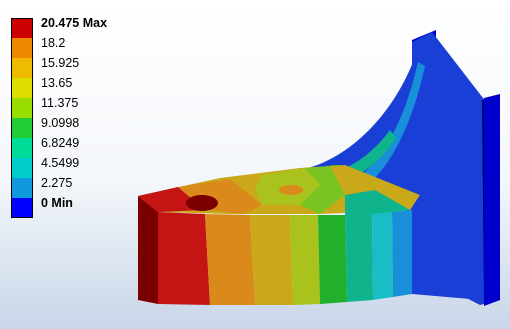 The image size is (510, 329). Describe the element at coordinates (60, 103) in the screenshot. I see `legend-label-5: 11.375` at that location.